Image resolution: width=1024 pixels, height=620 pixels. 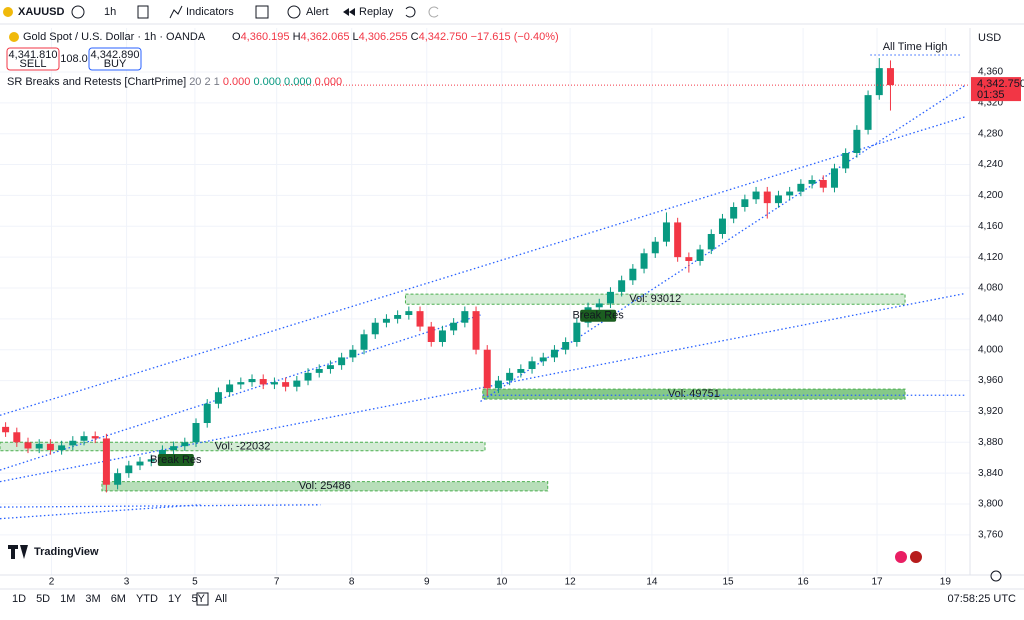 I want to click on y-tick-label: 3,840, so click(x=990, y=473).